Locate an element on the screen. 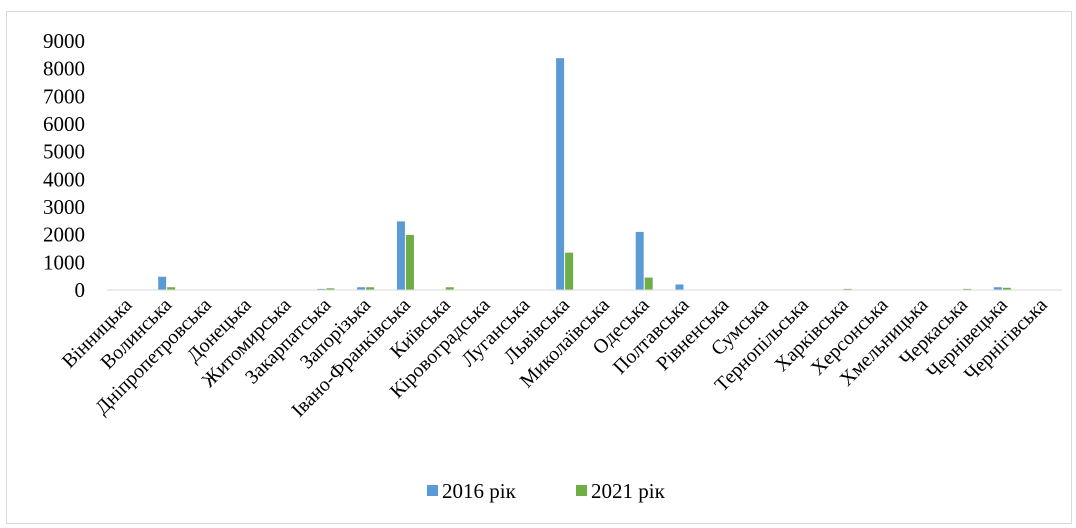 The image size is (1076, 528). legend-swatch-2021 is located at coordinates (581, 490).